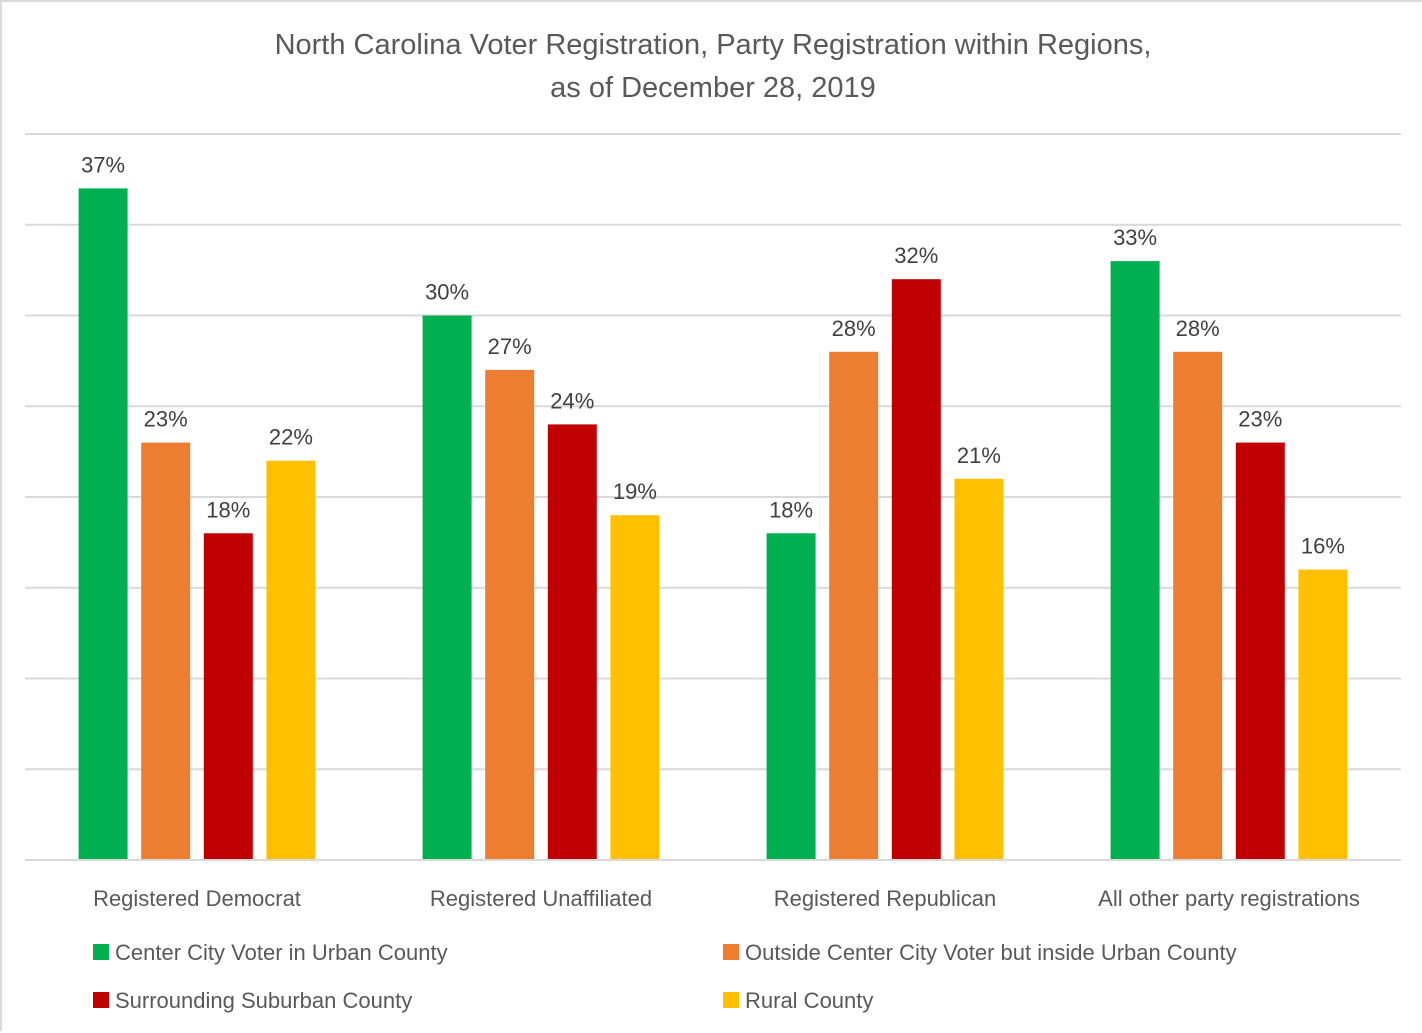 This screenshot has height=1033, width=1422. What do you see at coordinates (809, 1000) in the screenshot?
I see `legend-label: Rural County` at bounding box center [809, 1000].